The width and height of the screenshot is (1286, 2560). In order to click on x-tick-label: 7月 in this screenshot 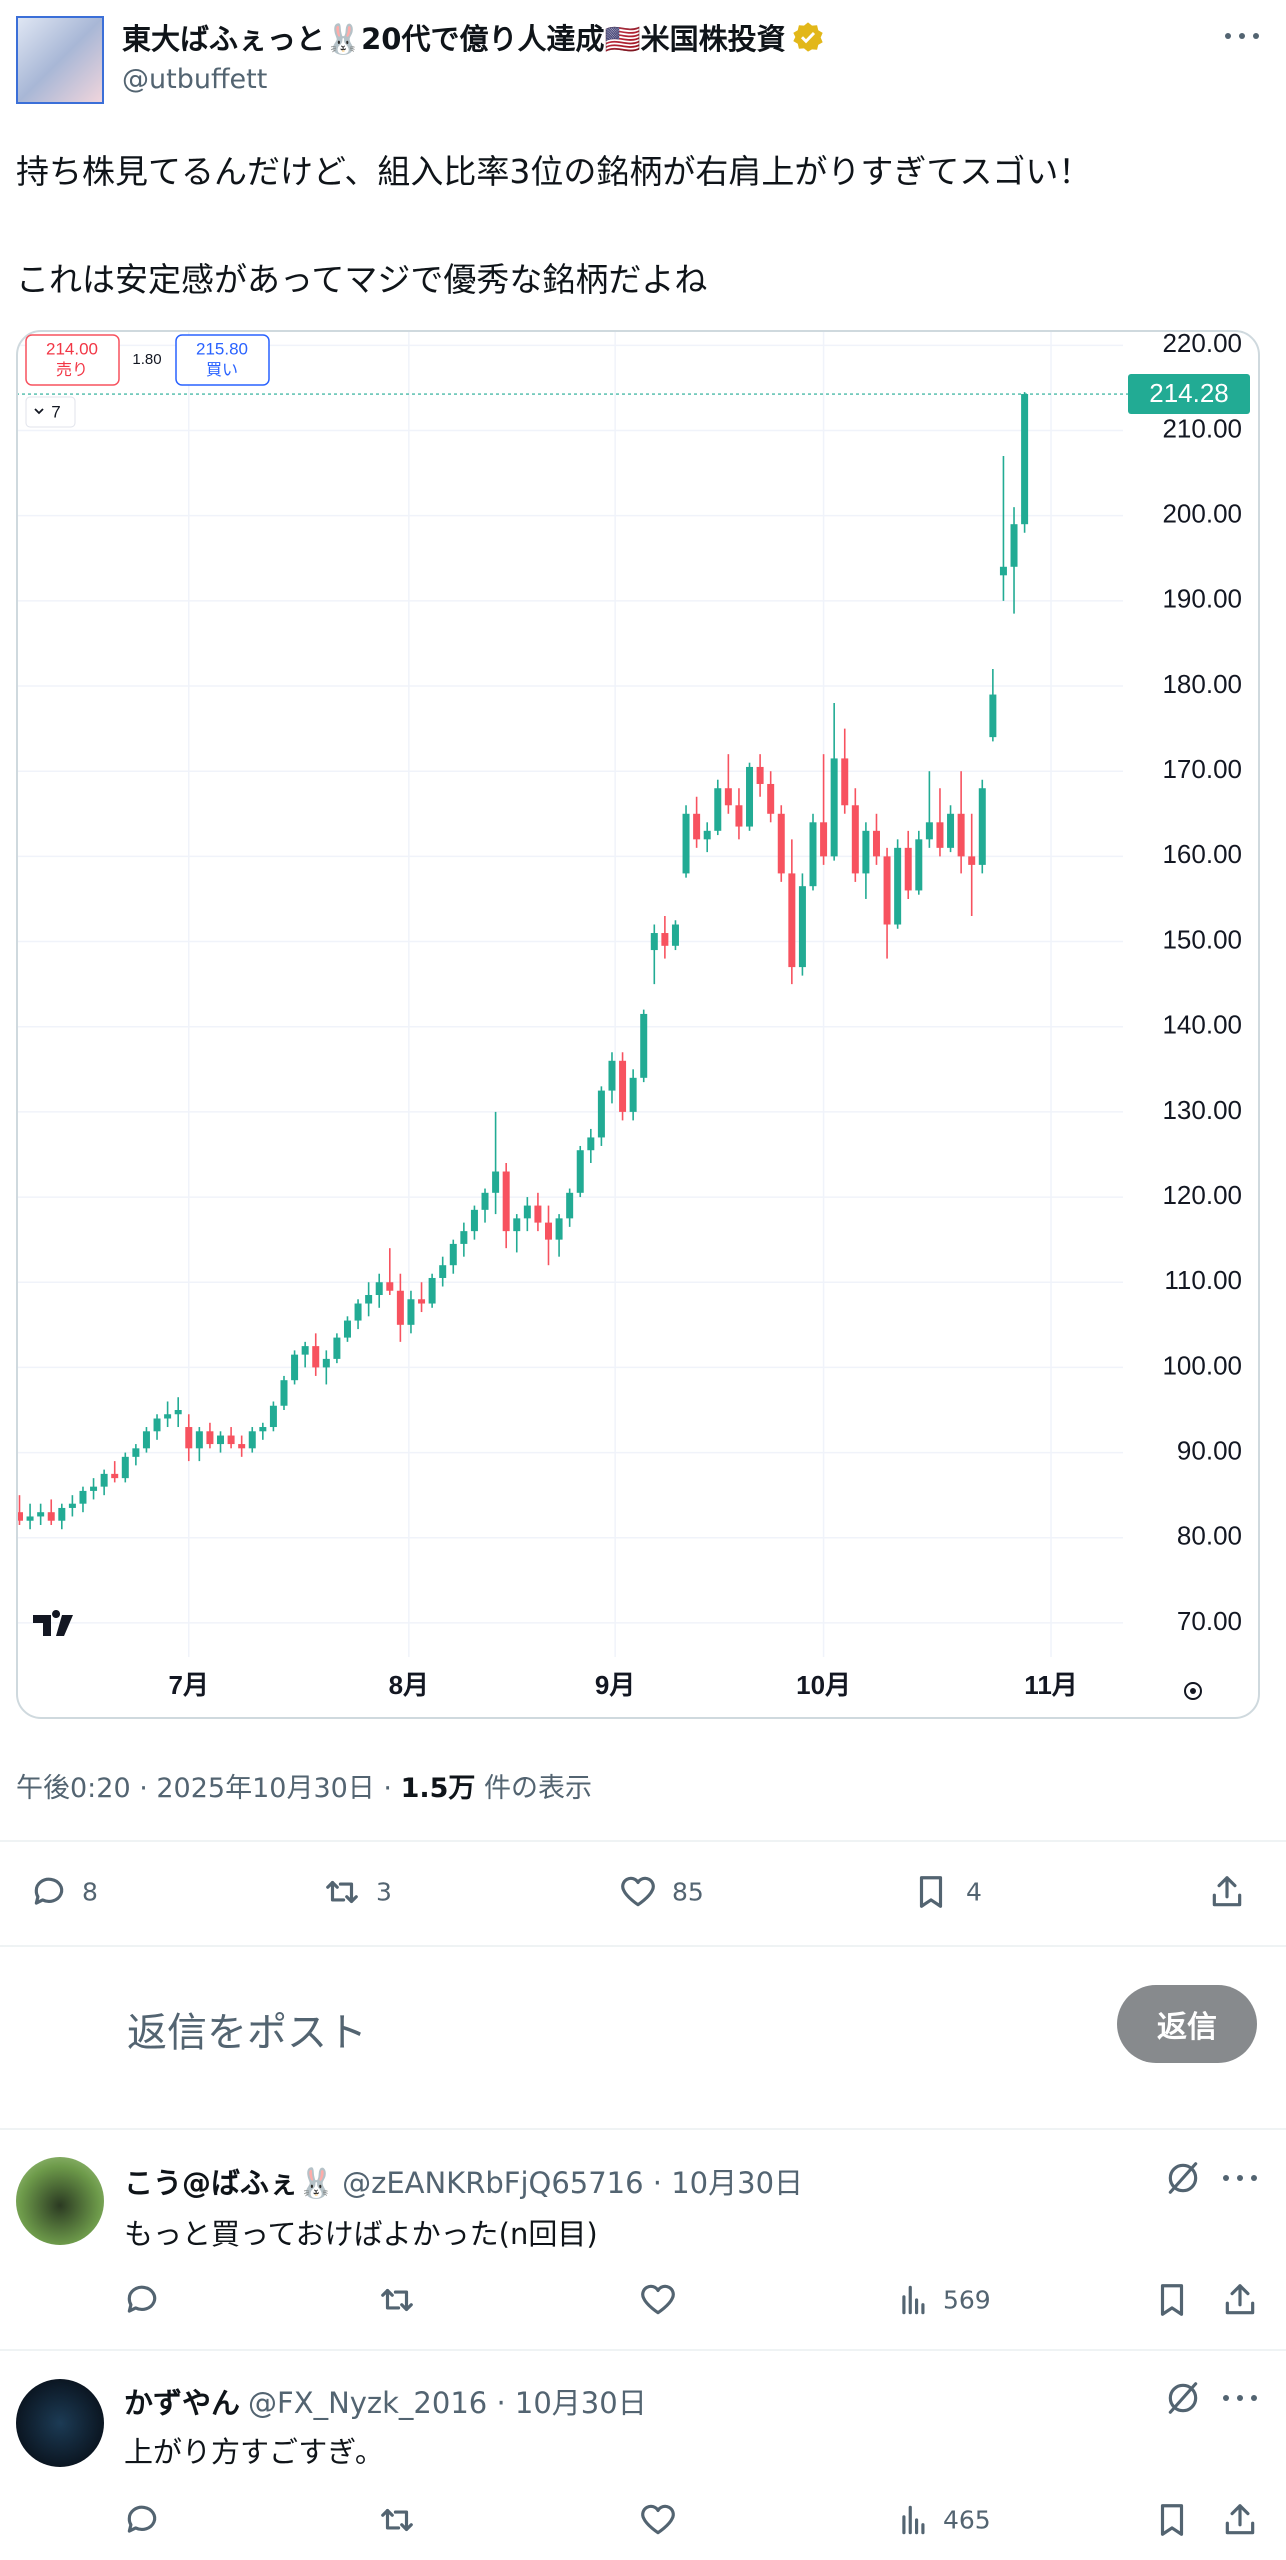, I will do `click(189, 1685)`.